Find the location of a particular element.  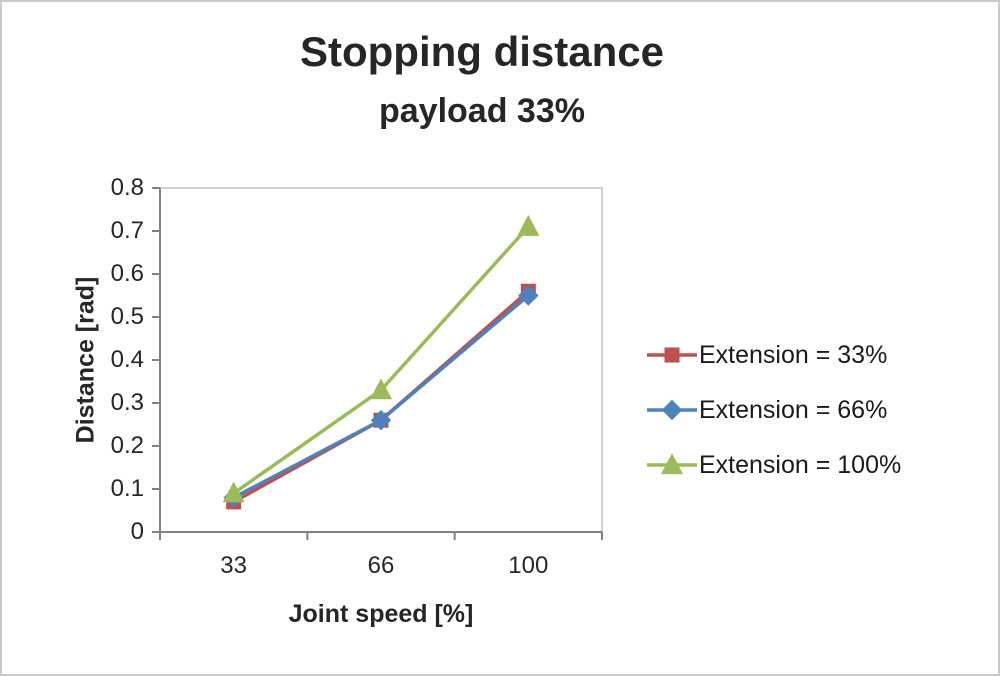

legend-item: Extension = 33% is located at coordinates (774, 355).